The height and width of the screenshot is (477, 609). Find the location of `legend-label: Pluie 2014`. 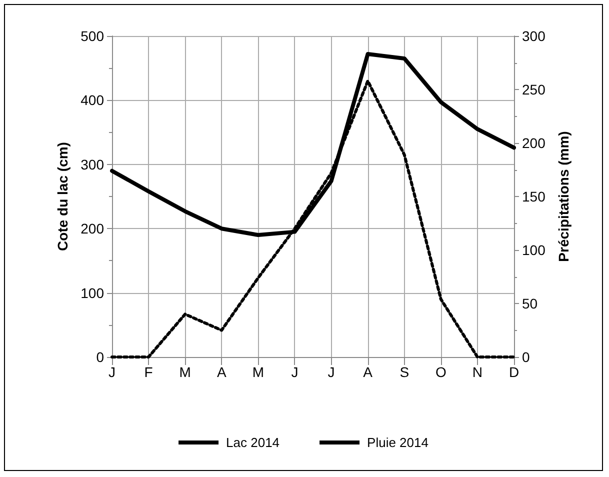

legend-label: Pluie 2014 is located at coordinates (397, 442).